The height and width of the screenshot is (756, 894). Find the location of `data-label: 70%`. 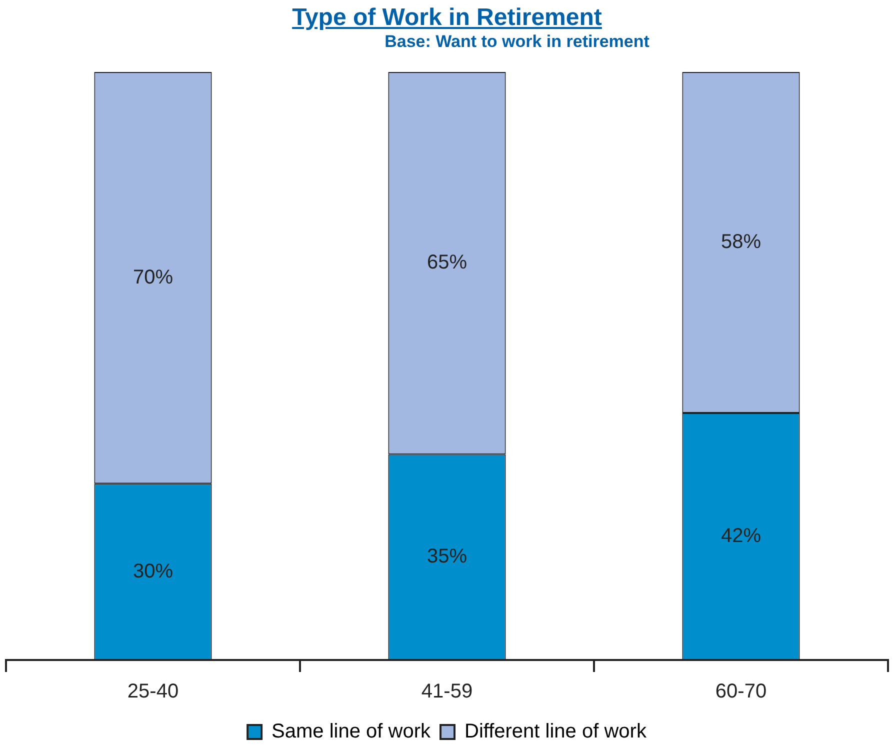

data-label: 70% is located at coordinates (153, 277).